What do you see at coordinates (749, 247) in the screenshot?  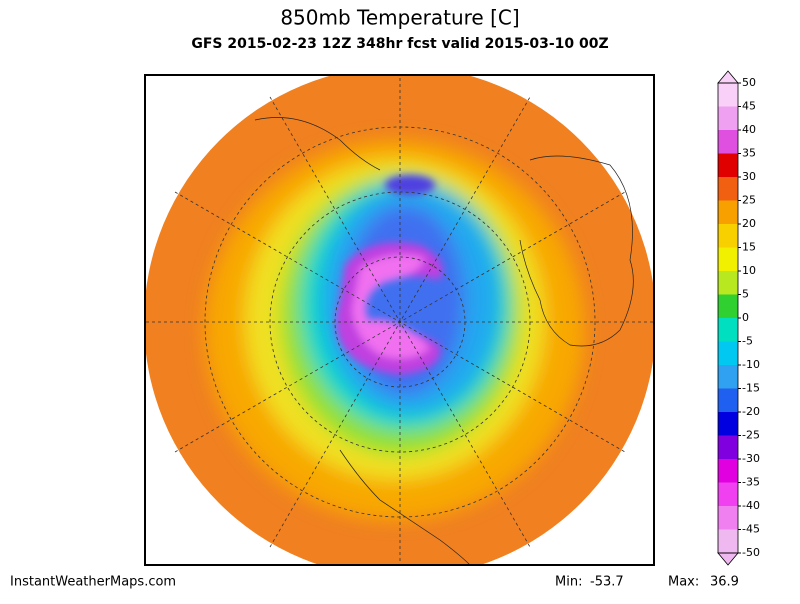 I see `colorbar-tick-label: 15` at bounding box center [749, 247].